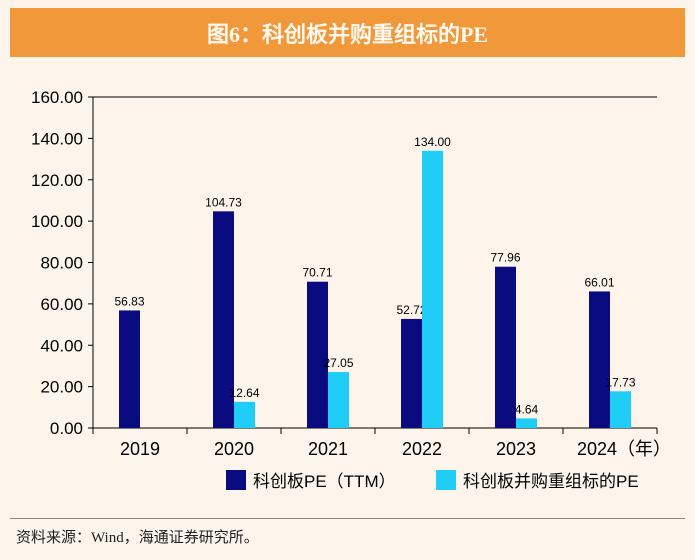  Describe the element at coordinates (624, 449) in the screenshot. I see `x-tick-label: 2024（年）` at that location.